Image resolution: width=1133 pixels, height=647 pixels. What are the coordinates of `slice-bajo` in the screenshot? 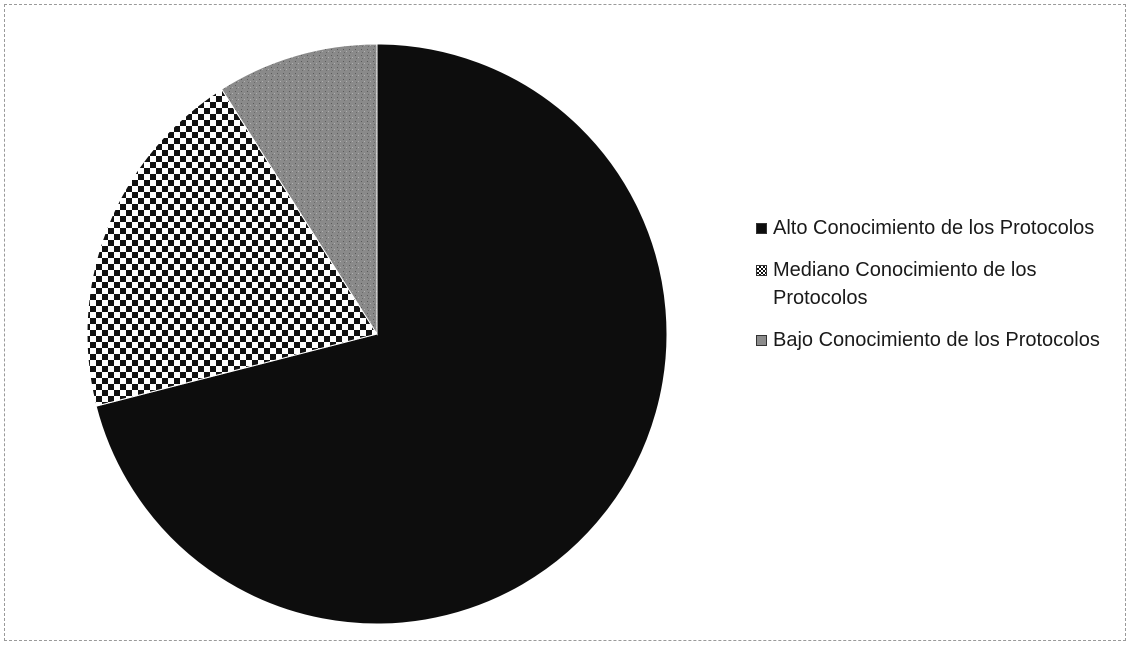 It's located at (299, 189).